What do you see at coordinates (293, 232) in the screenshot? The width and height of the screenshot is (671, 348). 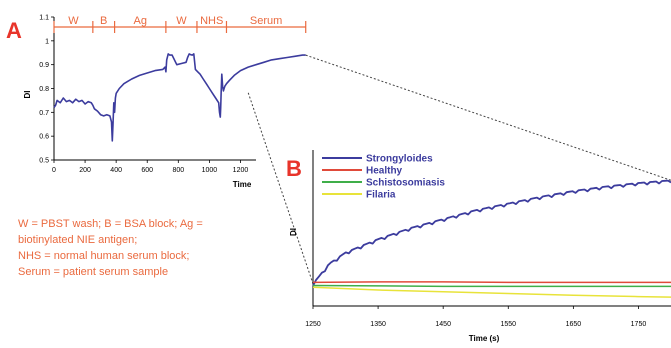 I see `b-y-axis-label: DI` at bounding box center [293, 232].